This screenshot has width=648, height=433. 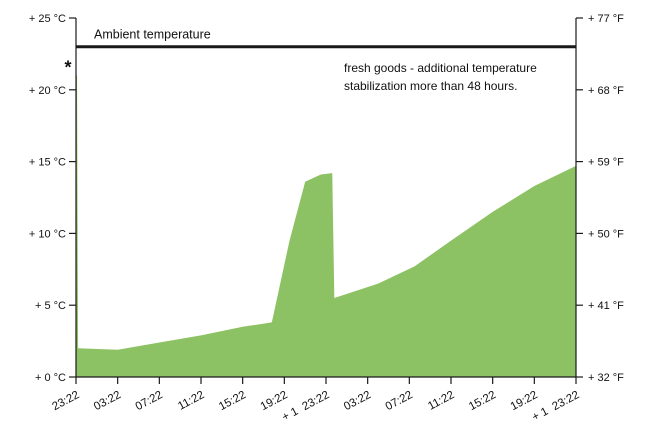 I want to click on y-left-tick-label: + 0 °C, so click(x=50, y=378).